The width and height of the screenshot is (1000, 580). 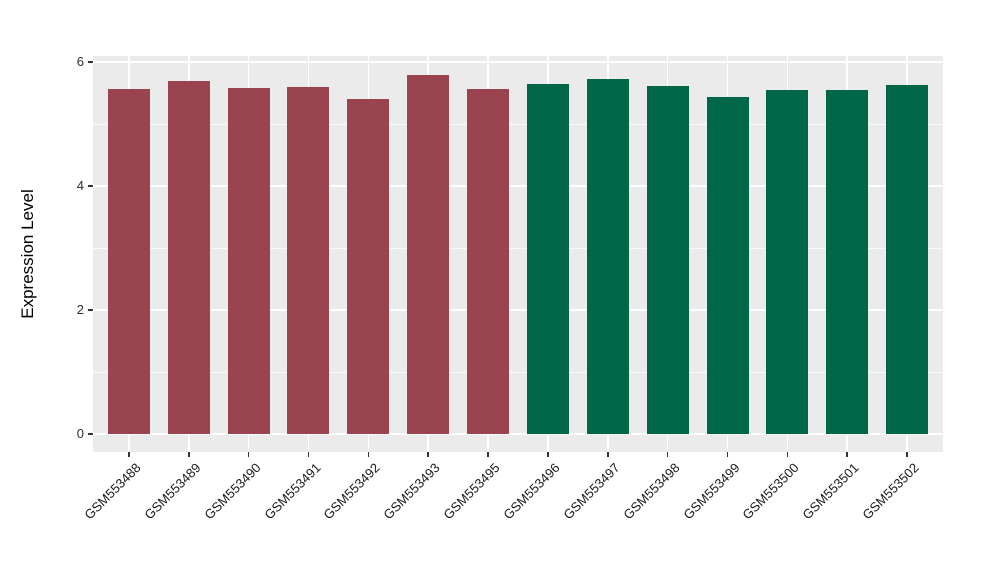 What do you see at coordinates (591, 491) in the screenshot?
I see `x-tick-label-GSM553497: GSM553497` at bounding box center [591, 491].